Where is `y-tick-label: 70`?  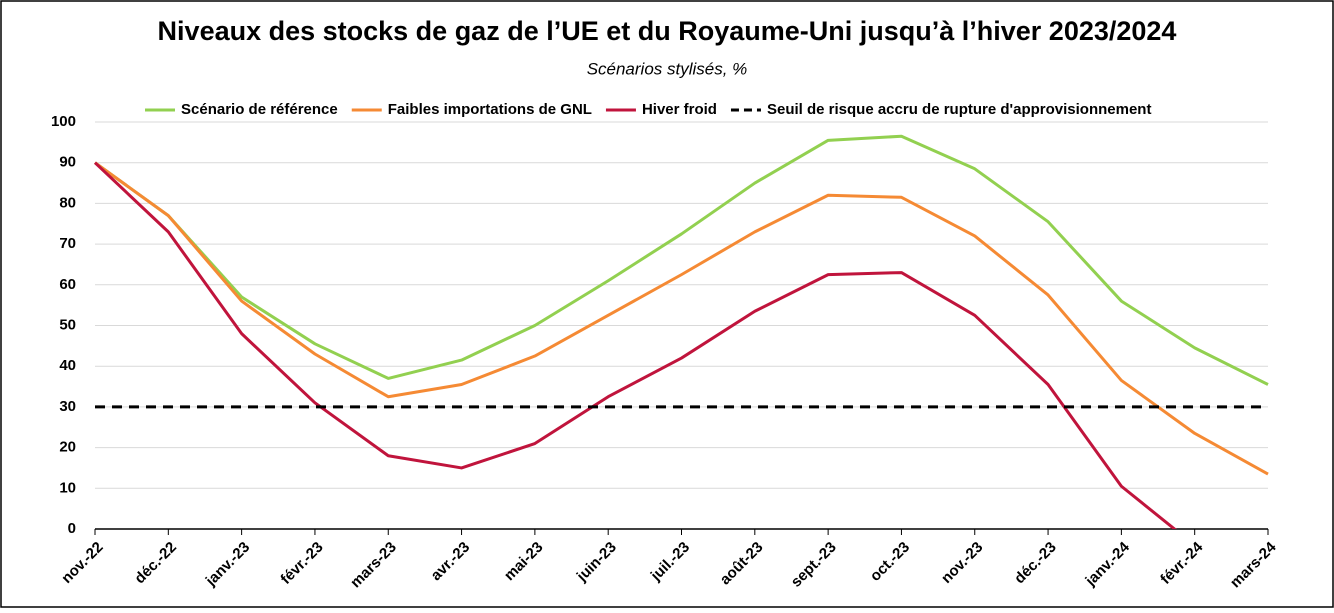
y-tick-label: 70 is located at coordinates (67, 243).